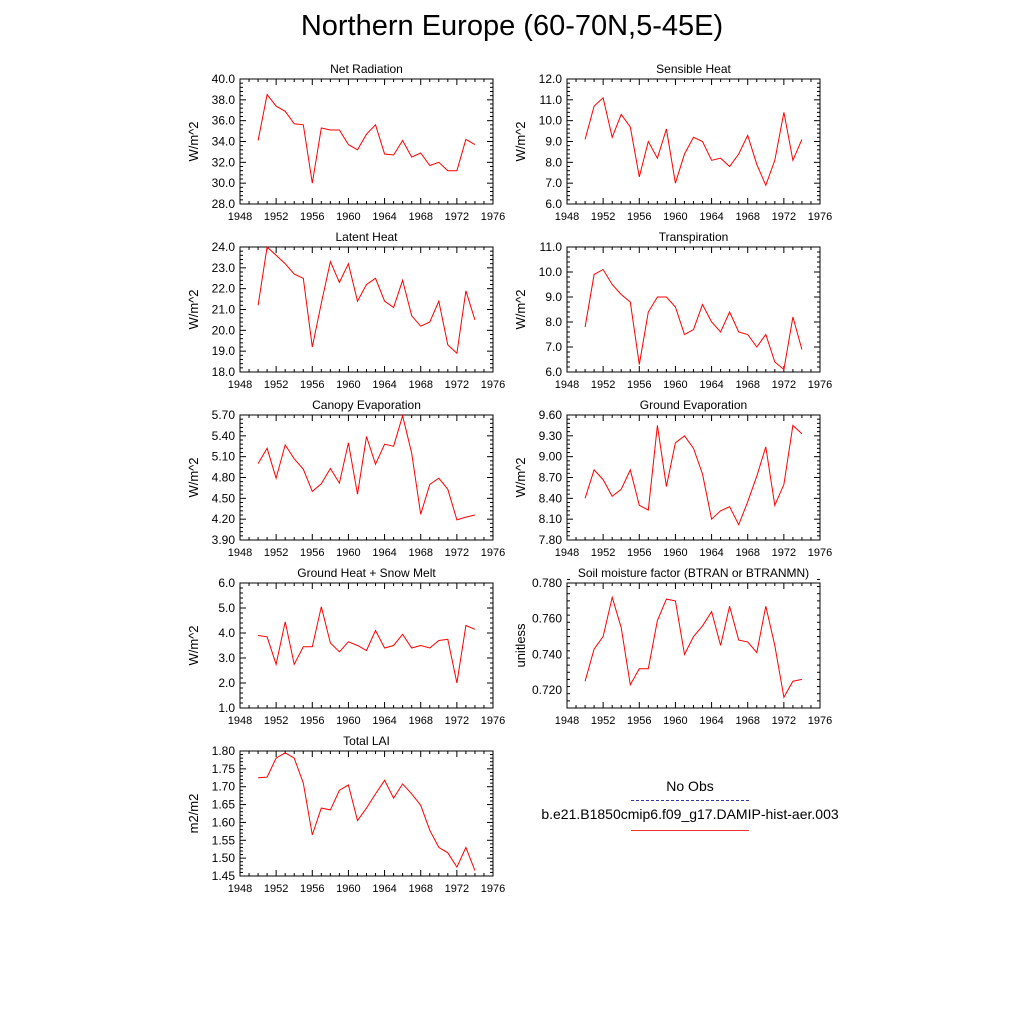 This screenshot has width=1024, height=1024. Describe the element at coordinates (547, 654) in the screenshot. I see `y-tick-label: 0.740` at that location.